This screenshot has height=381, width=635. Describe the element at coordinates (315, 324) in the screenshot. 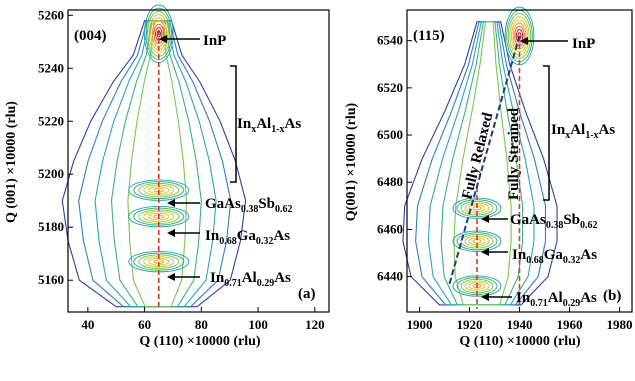

I see `x-tick-label: 120` at that location.